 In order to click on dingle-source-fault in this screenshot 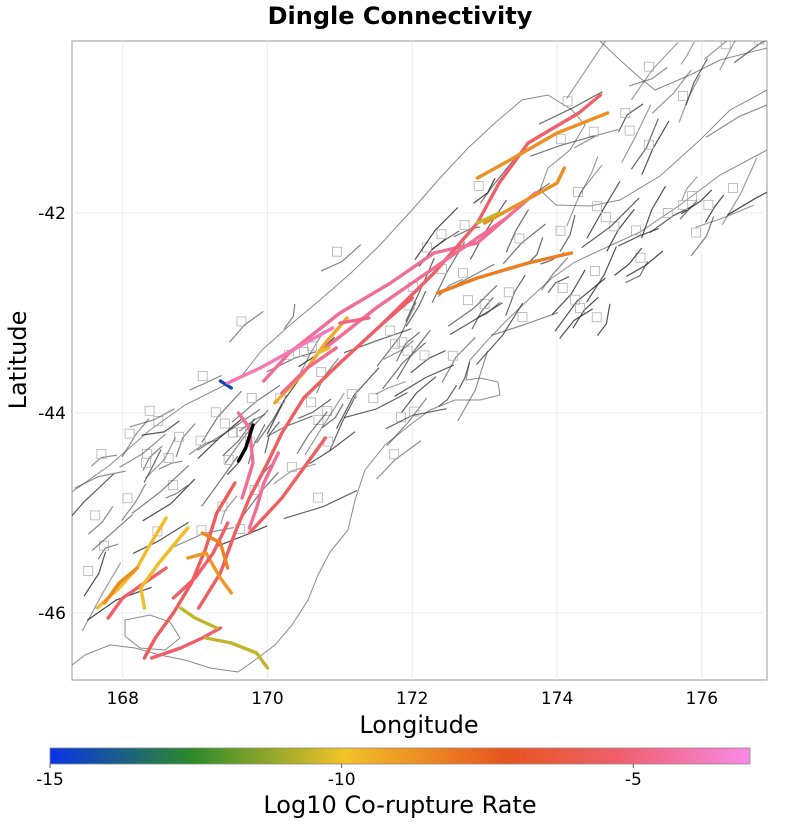, I will do `click(245, 443)`.